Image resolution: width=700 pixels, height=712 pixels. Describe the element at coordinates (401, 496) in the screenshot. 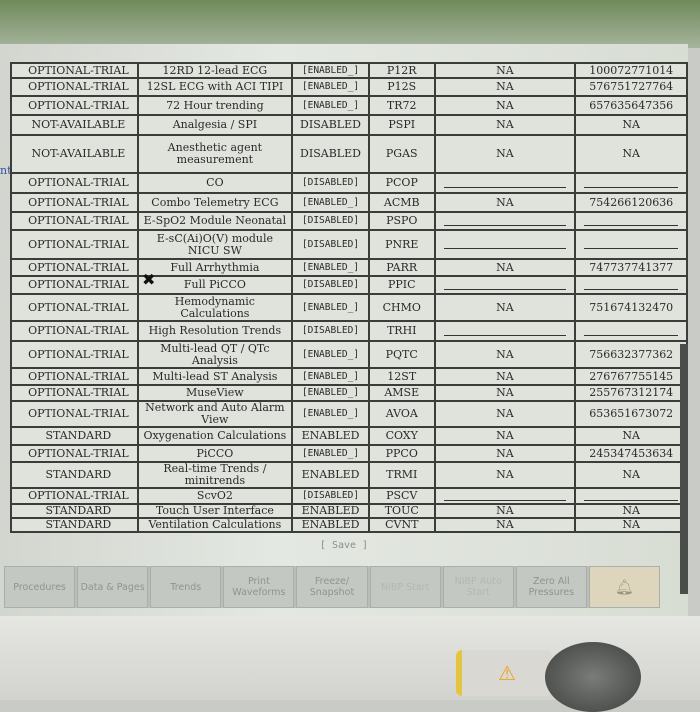

I see `cell-code: PSCV` at that location.